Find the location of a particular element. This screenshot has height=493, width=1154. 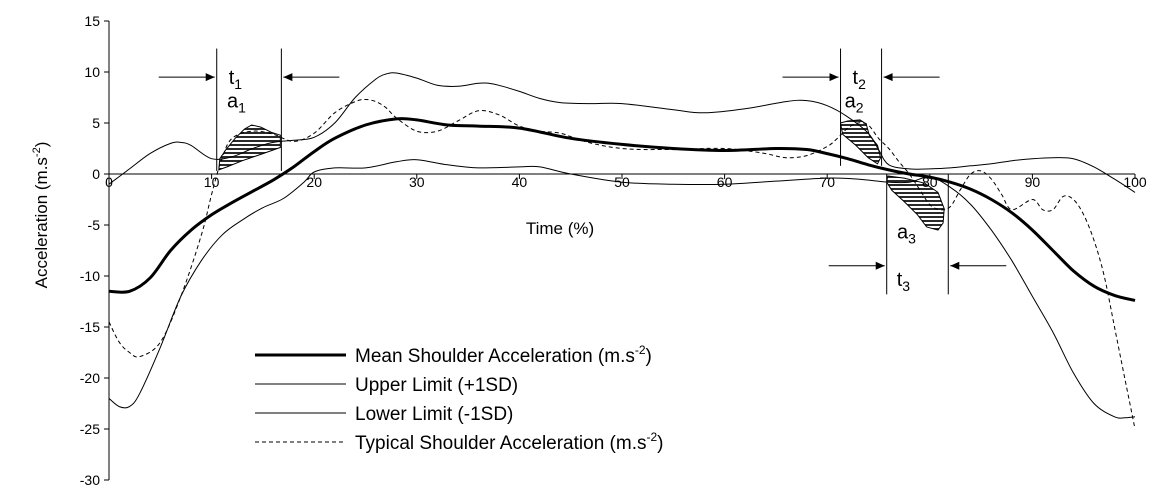

y-tick-label: 15 is located at coordinates (92, 21).